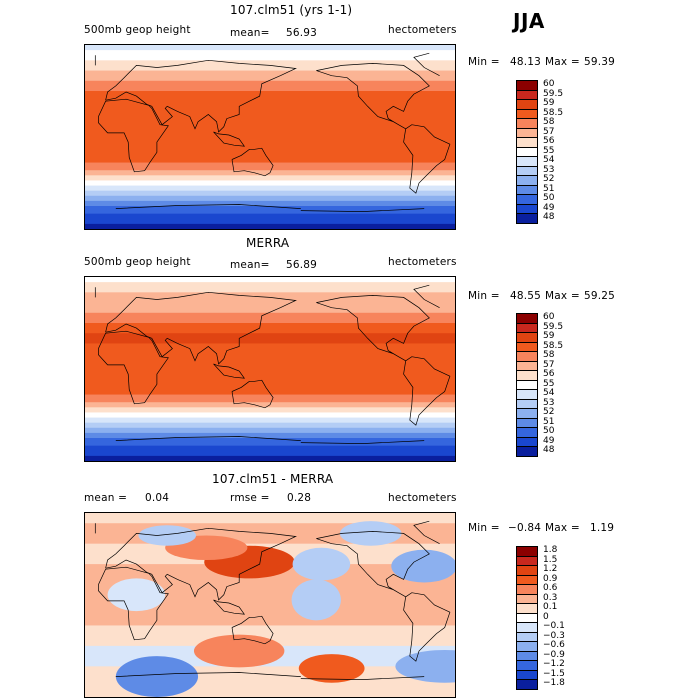 This screenshot has width=700, height=700. I want to click on variable-label: 500mb geop height, so click(137, 30).